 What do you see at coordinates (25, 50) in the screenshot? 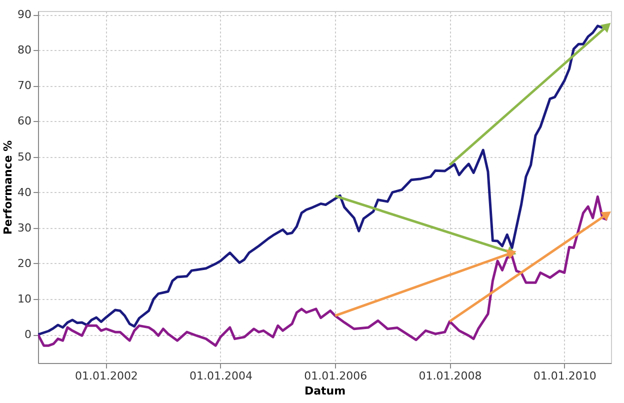
I see `y-tick-label: 80` at bounding box center [25, 50].